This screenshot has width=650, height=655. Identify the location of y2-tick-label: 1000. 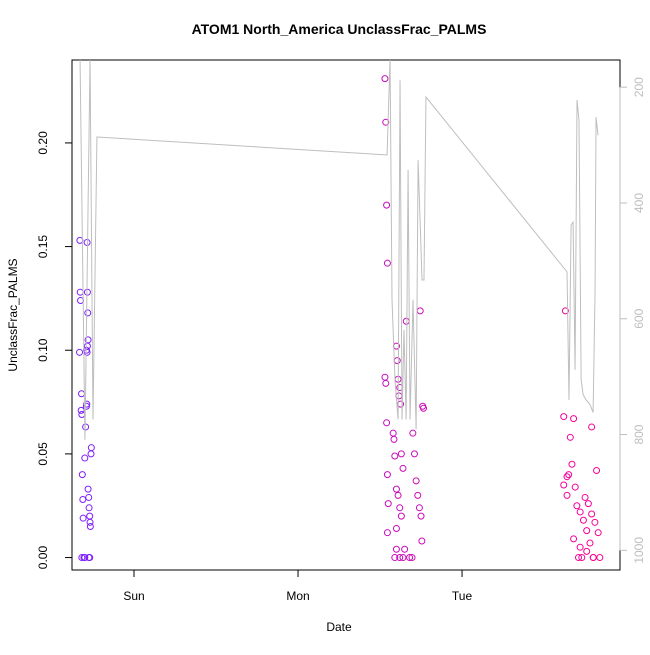
(639, 550).